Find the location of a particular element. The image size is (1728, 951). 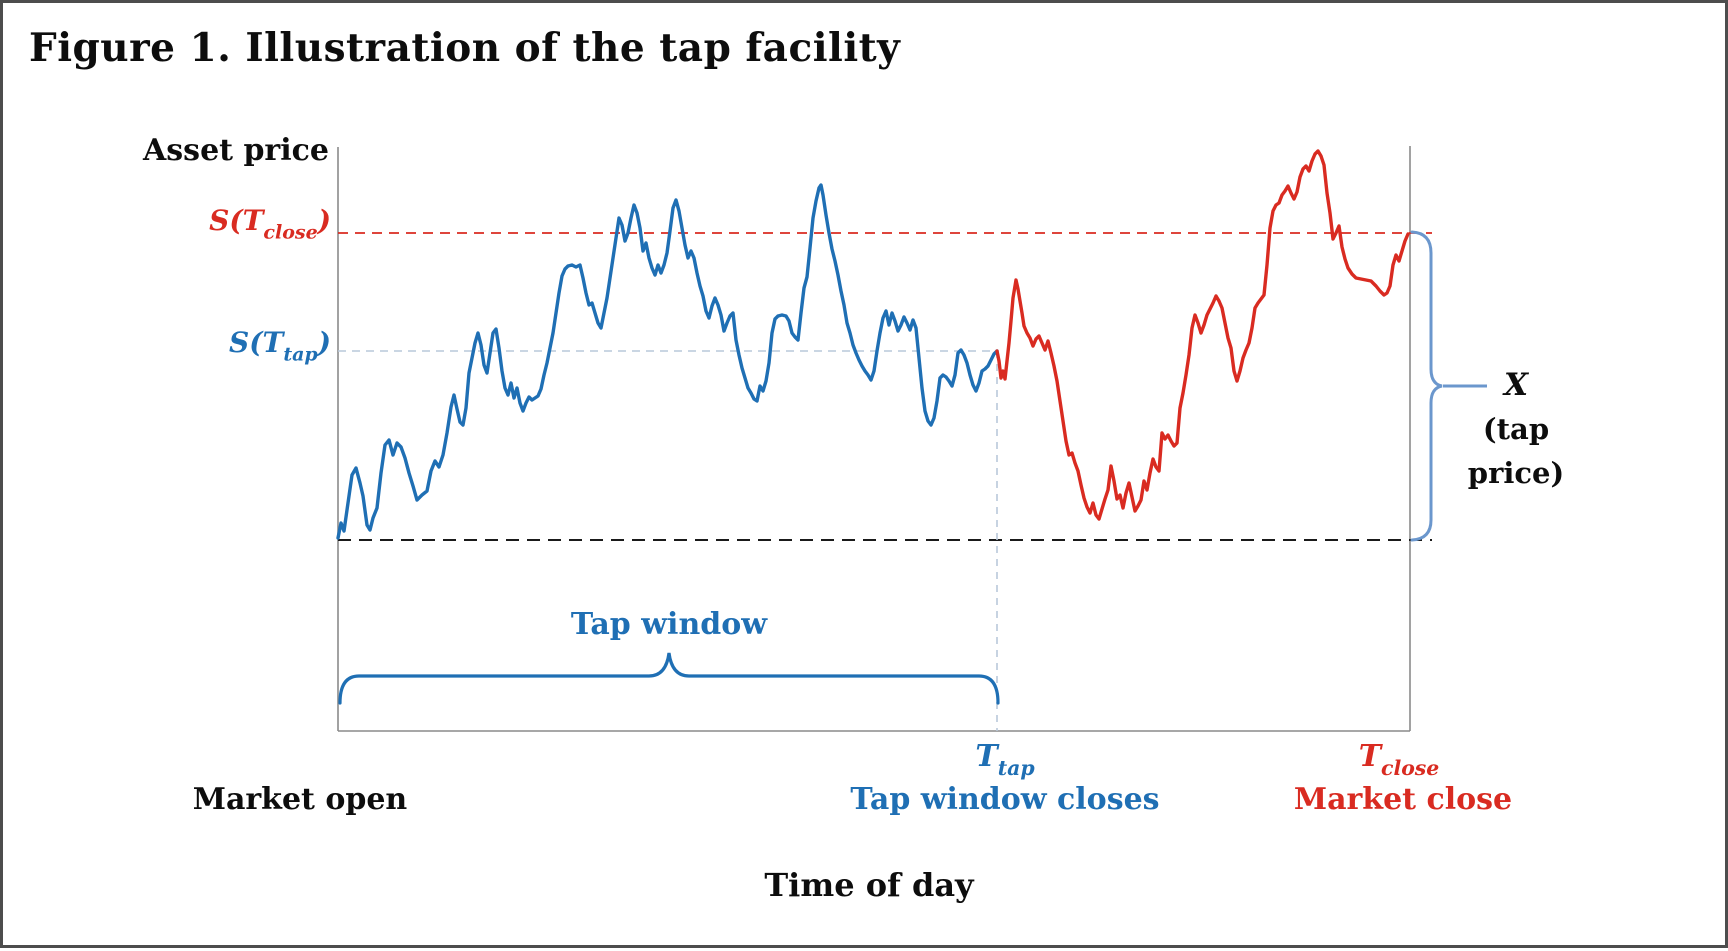

t-tap-tick-label: Ttap is located at coordinates (1005, 759).